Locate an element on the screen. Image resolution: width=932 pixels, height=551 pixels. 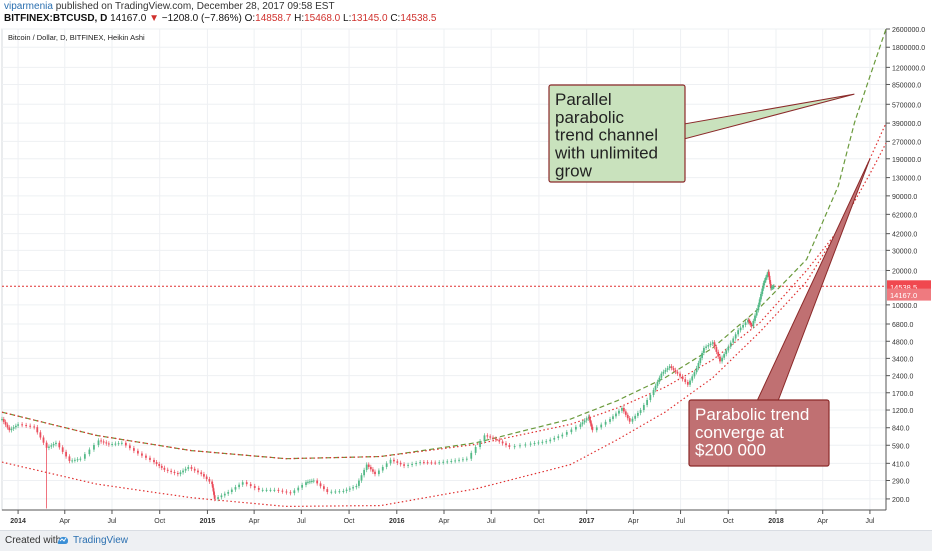
annotation-text: with unlimited is located at coordinates (606, 153).